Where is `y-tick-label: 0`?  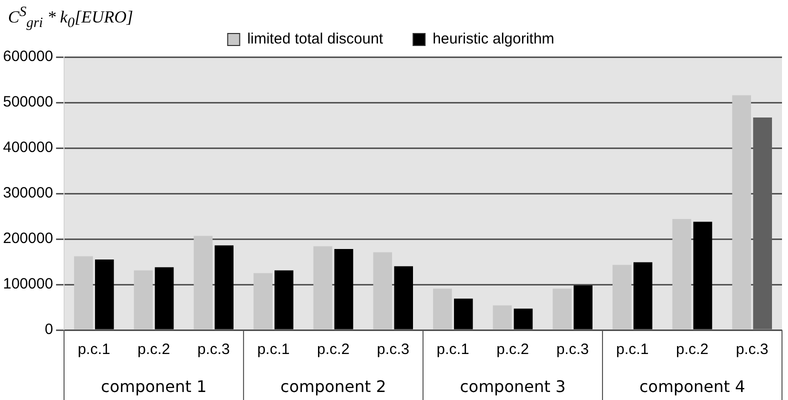 y-tick-label: 0 is located at coordinates (49, 329).